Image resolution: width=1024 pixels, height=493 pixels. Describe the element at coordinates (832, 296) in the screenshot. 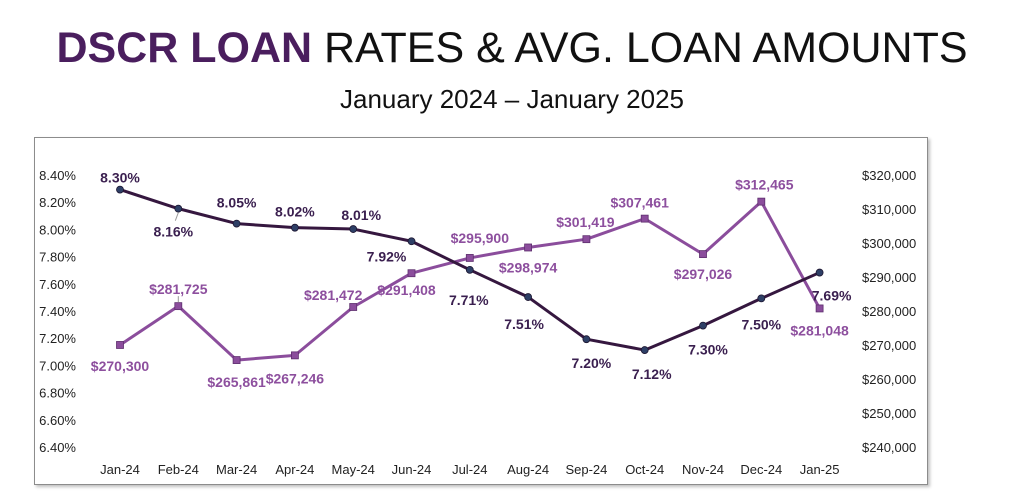

I see `rate-data-label: 7.69%` at that location.